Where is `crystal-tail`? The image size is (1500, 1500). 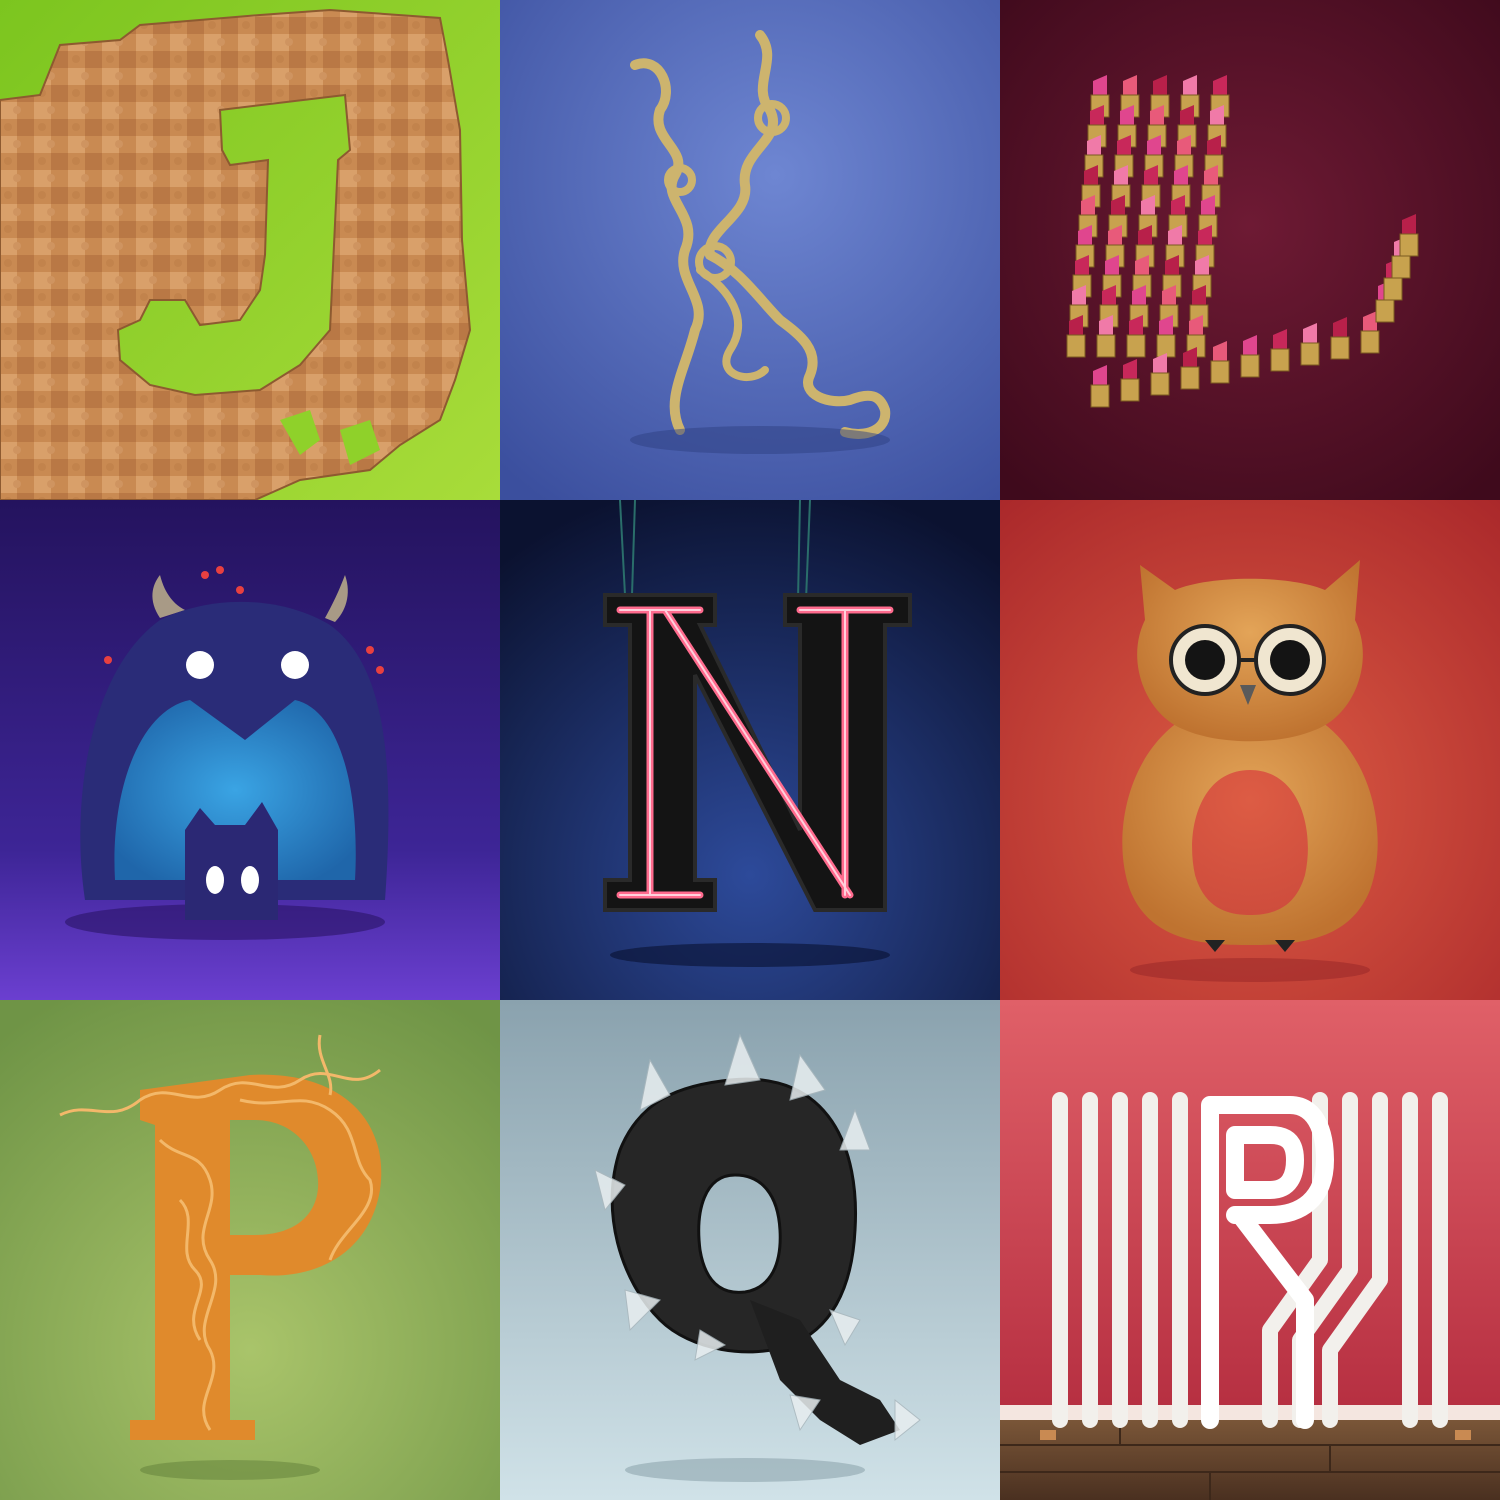
crystal-tail is located at coordinates (825, 1372).